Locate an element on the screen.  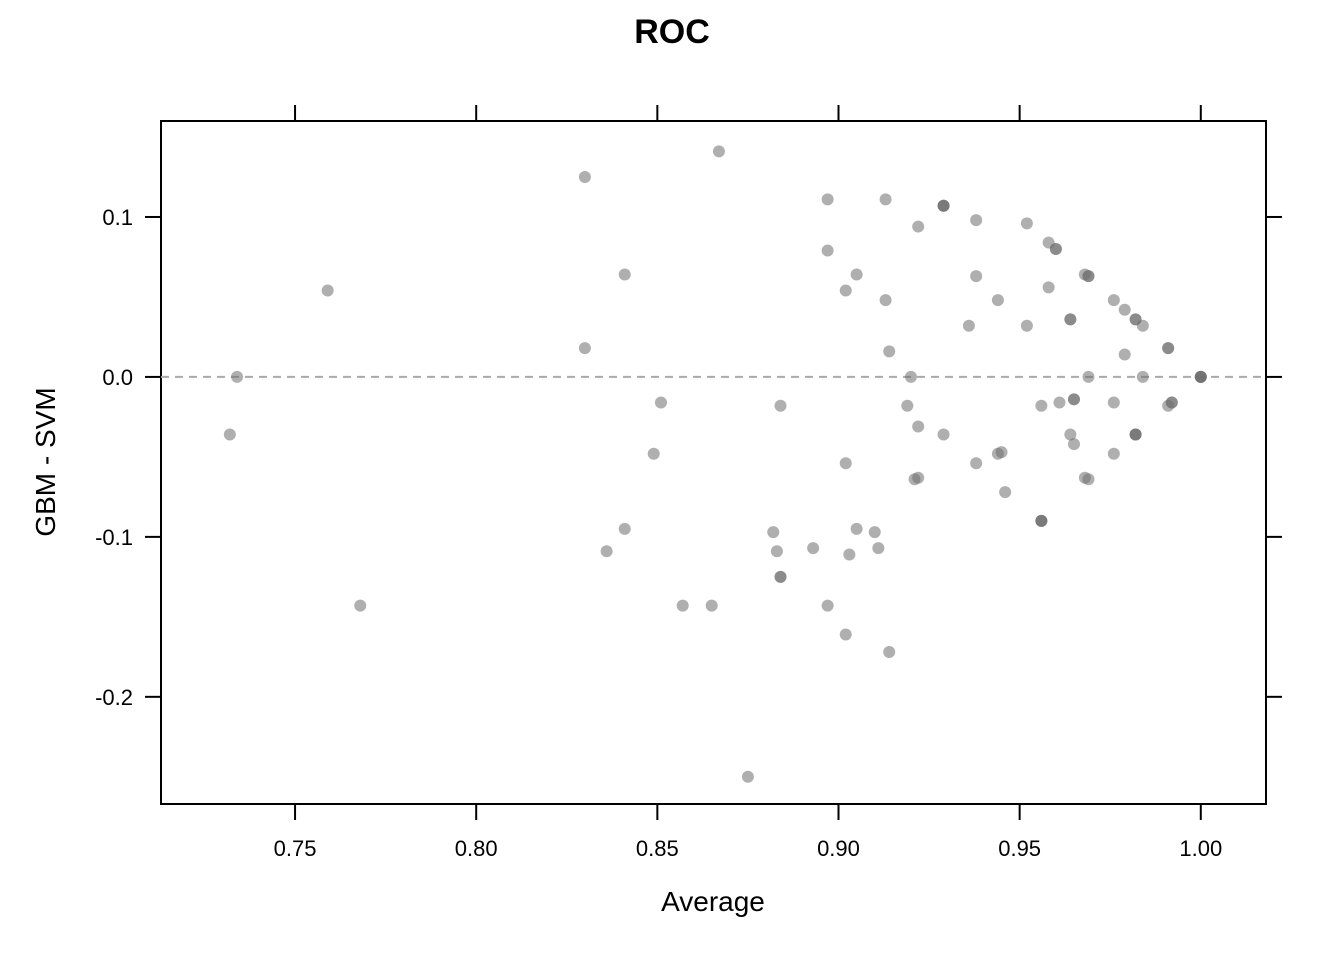
x-tick-label: 1.00 is located at coordinates (1200, 848).